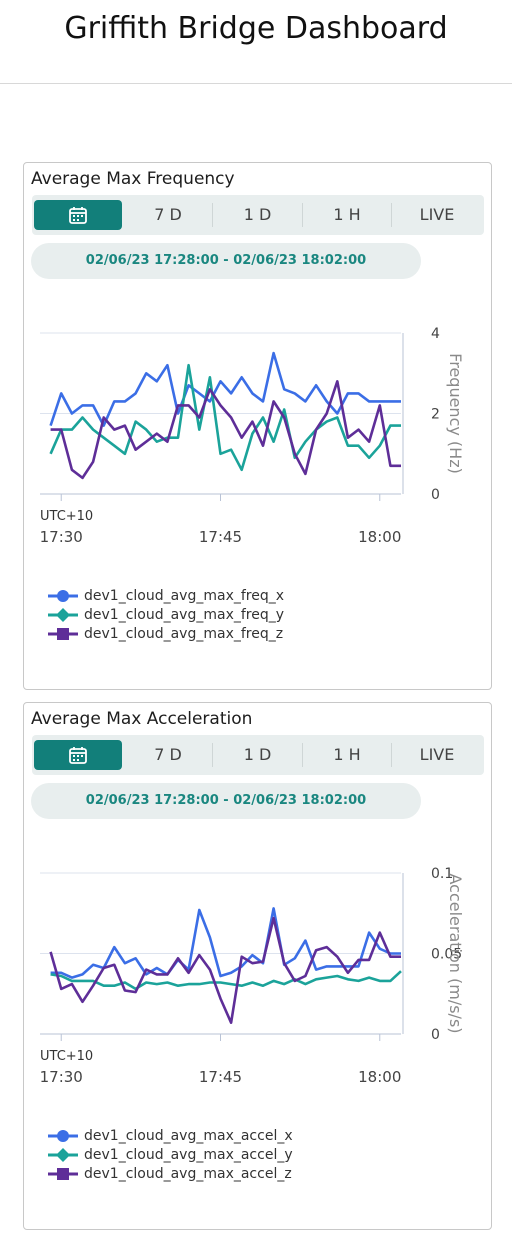 This screenshot has height=1245, width=512. What do you see at coordinates (184, 634) in the screenshot?
I see `legend-label: dev1_cloud_avg_max_freq_z` at bounding box center [184, 634].